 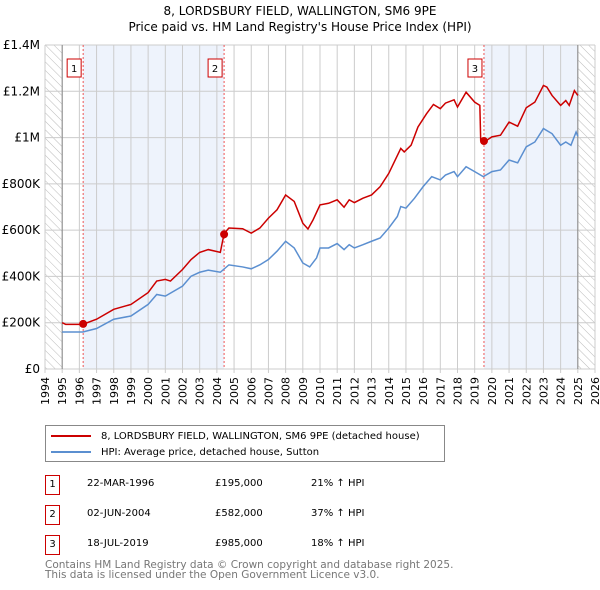 I want to click on x-tick-label: 2017, so click(x=440, y=391).